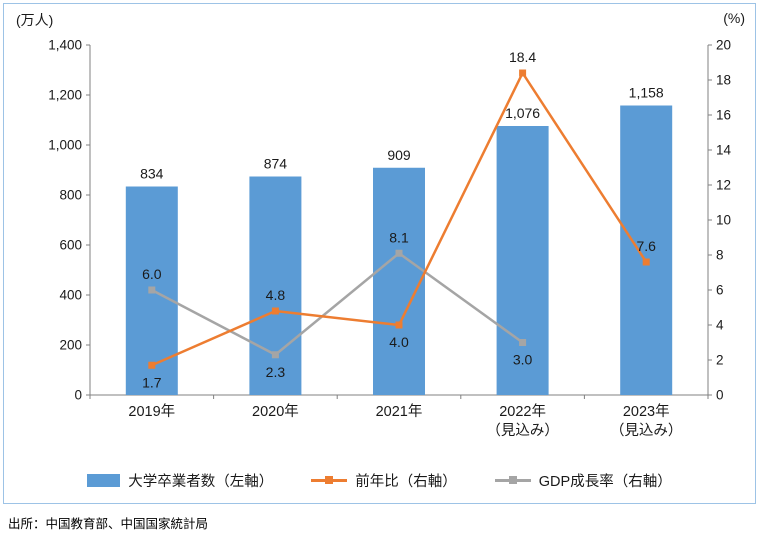 The height and width of the screenshot is (538, 759). I want to click on gdp-value-label: 6.0, so click(152, 274).